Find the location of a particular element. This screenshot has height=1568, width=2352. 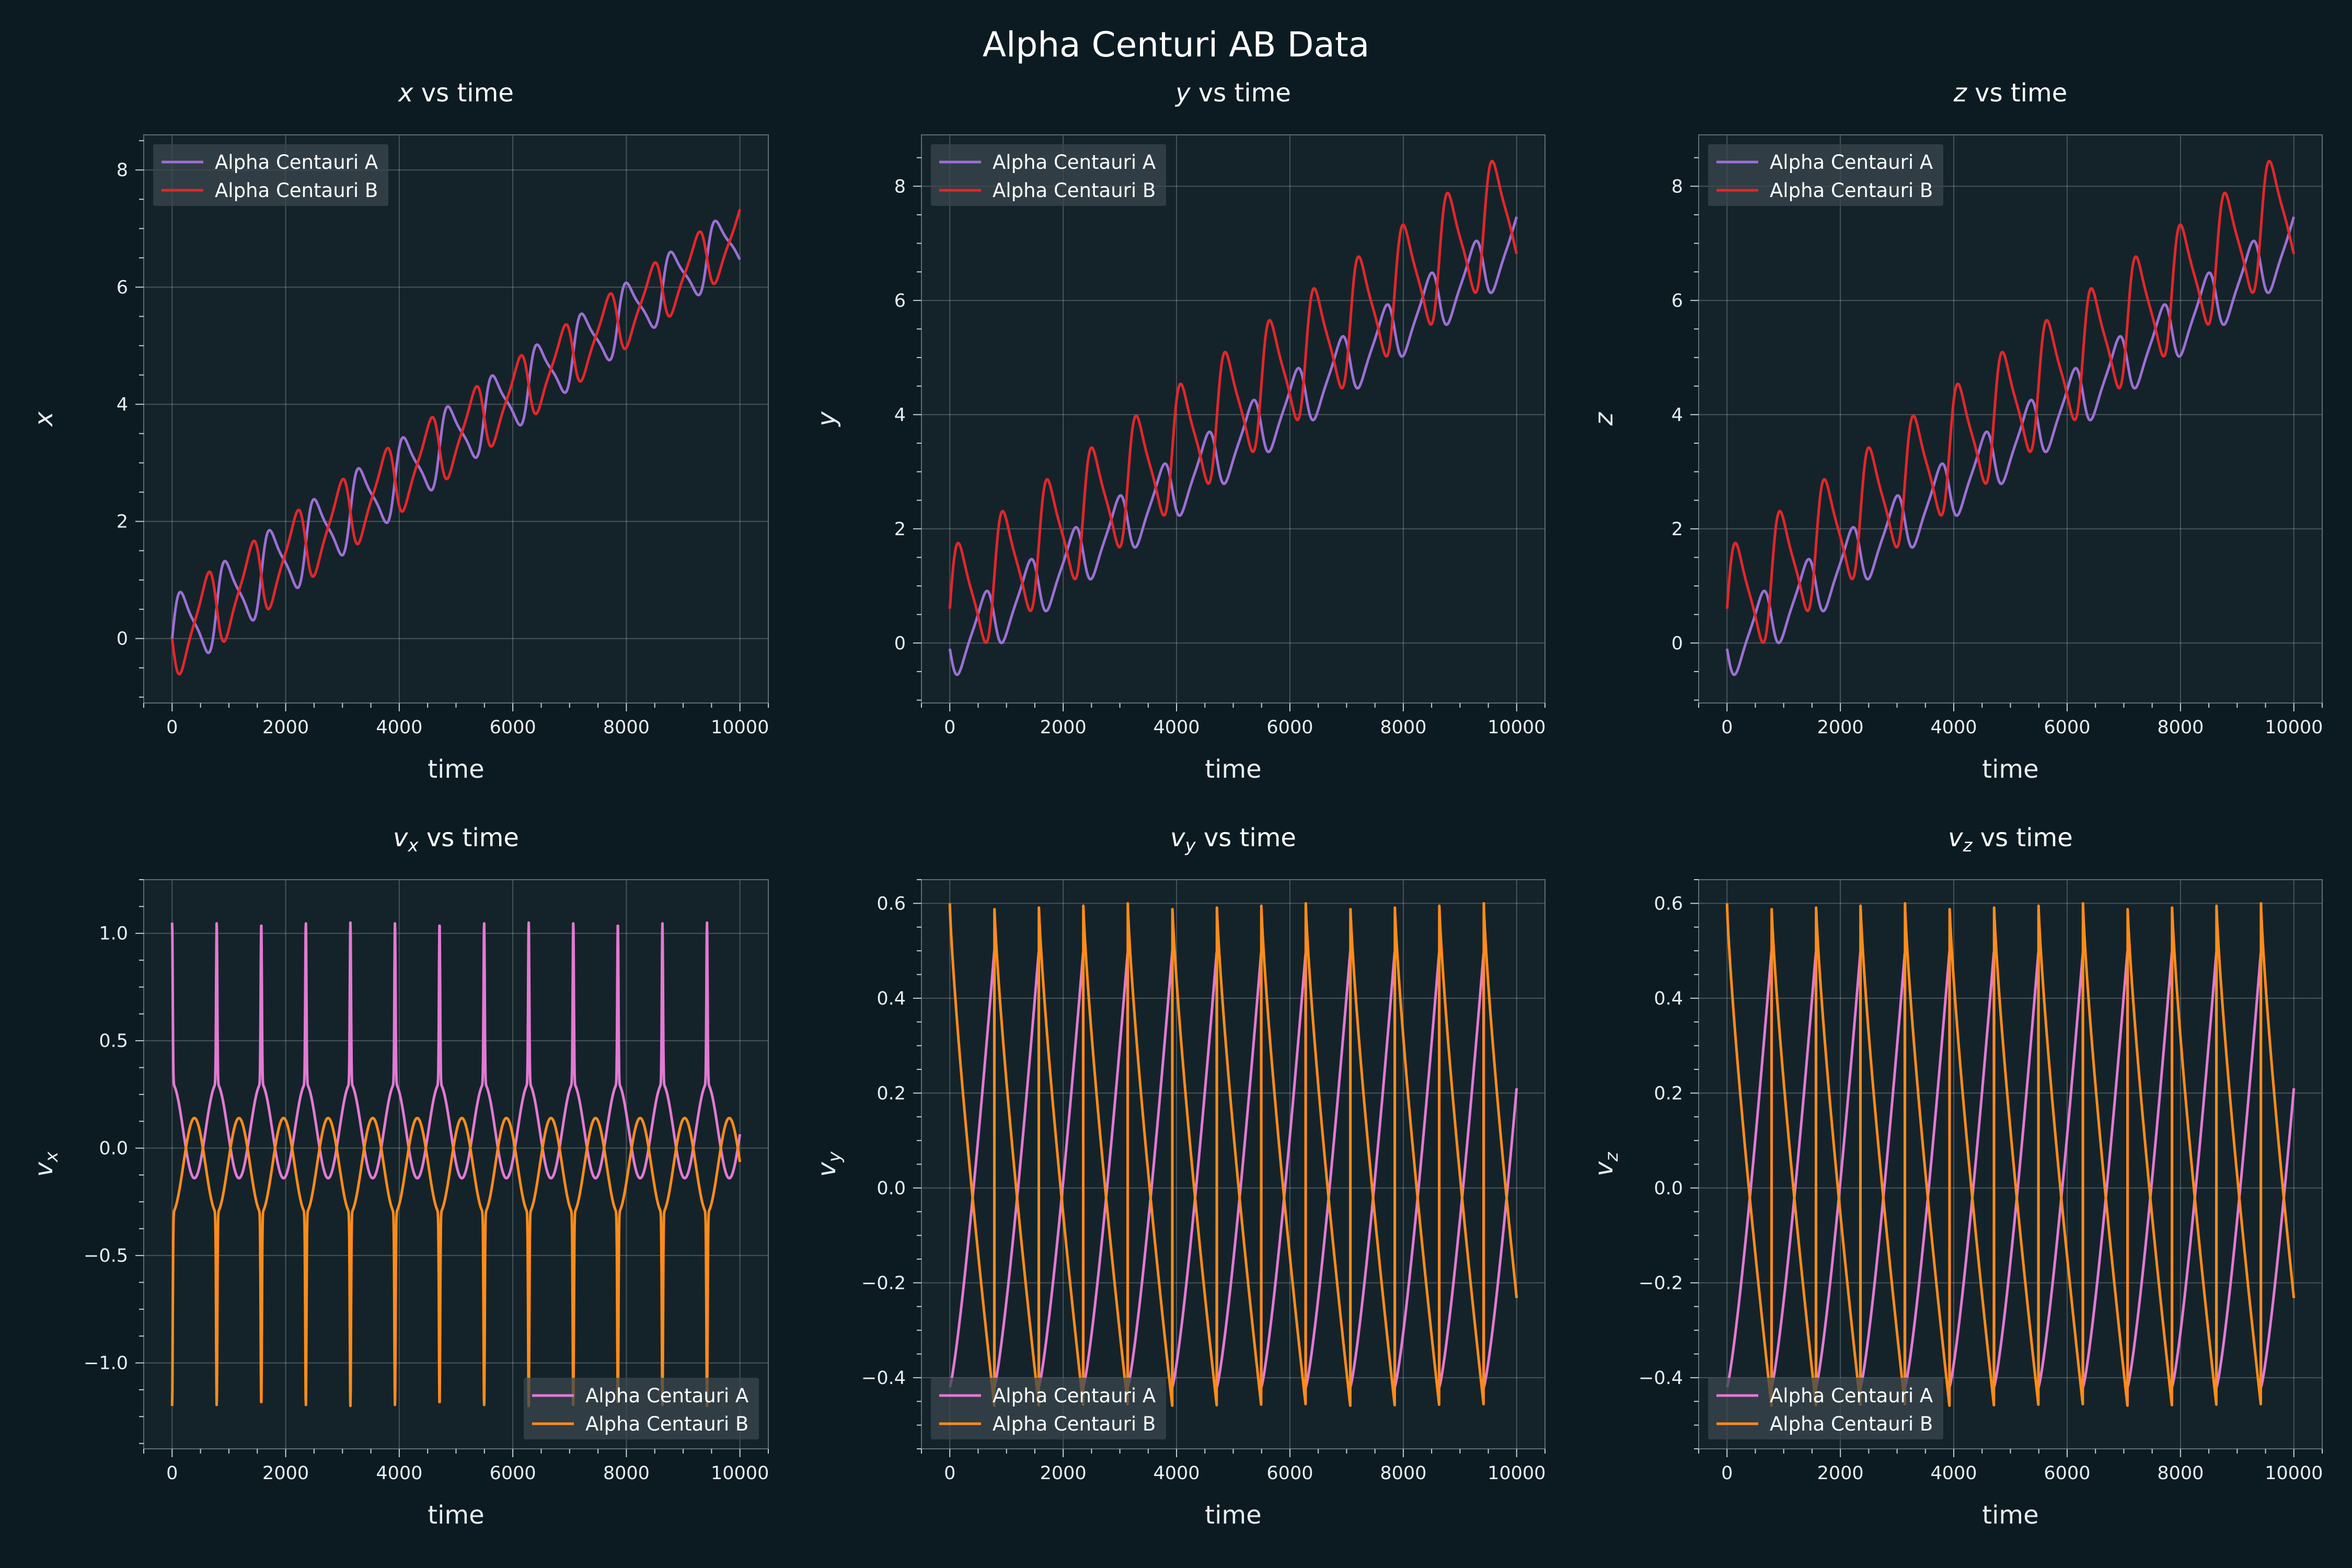

chart-title: y vs time is located at coordinates (1232, 93).